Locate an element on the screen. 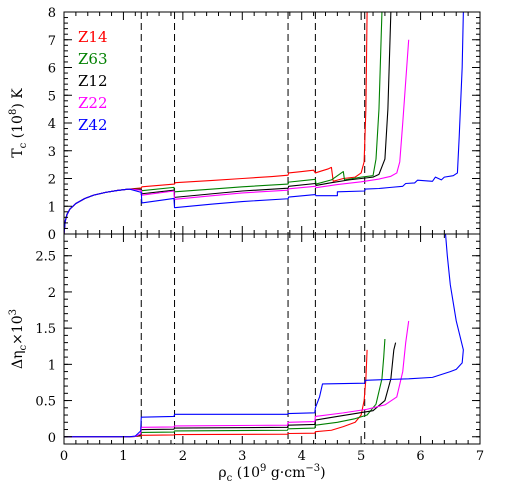 The height and width of the screenshot is (486, 505). top-y-tick-labels: 0 1 2 3 4 5 6 7 8 is located at coordinates (52, 124).